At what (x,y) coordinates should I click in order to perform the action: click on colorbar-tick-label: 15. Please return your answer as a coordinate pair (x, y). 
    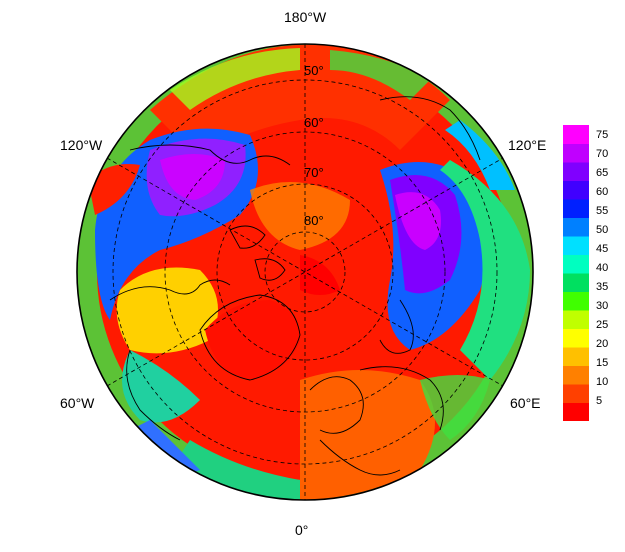
    Looking at the image, I should click on (602, 363).